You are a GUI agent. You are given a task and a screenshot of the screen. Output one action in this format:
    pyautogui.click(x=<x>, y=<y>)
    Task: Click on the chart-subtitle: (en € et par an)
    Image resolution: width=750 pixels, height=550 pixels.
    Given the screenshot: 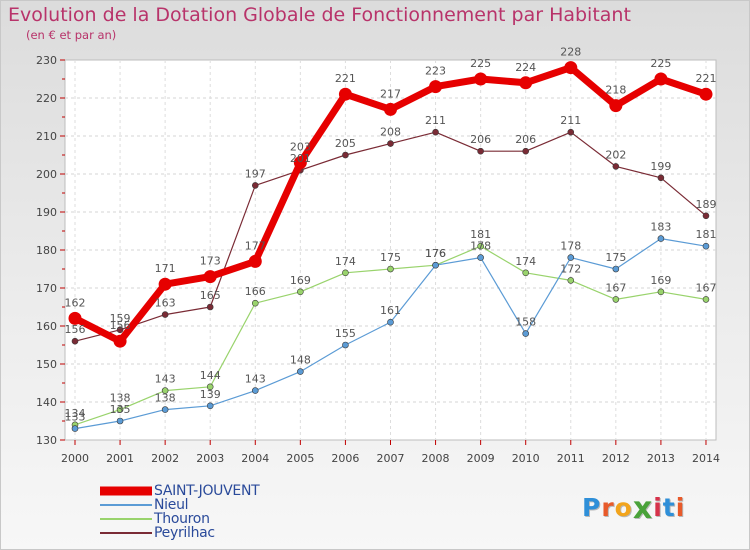 What is the action you would take?
    pyautogui.click(x=71, y=35)
    